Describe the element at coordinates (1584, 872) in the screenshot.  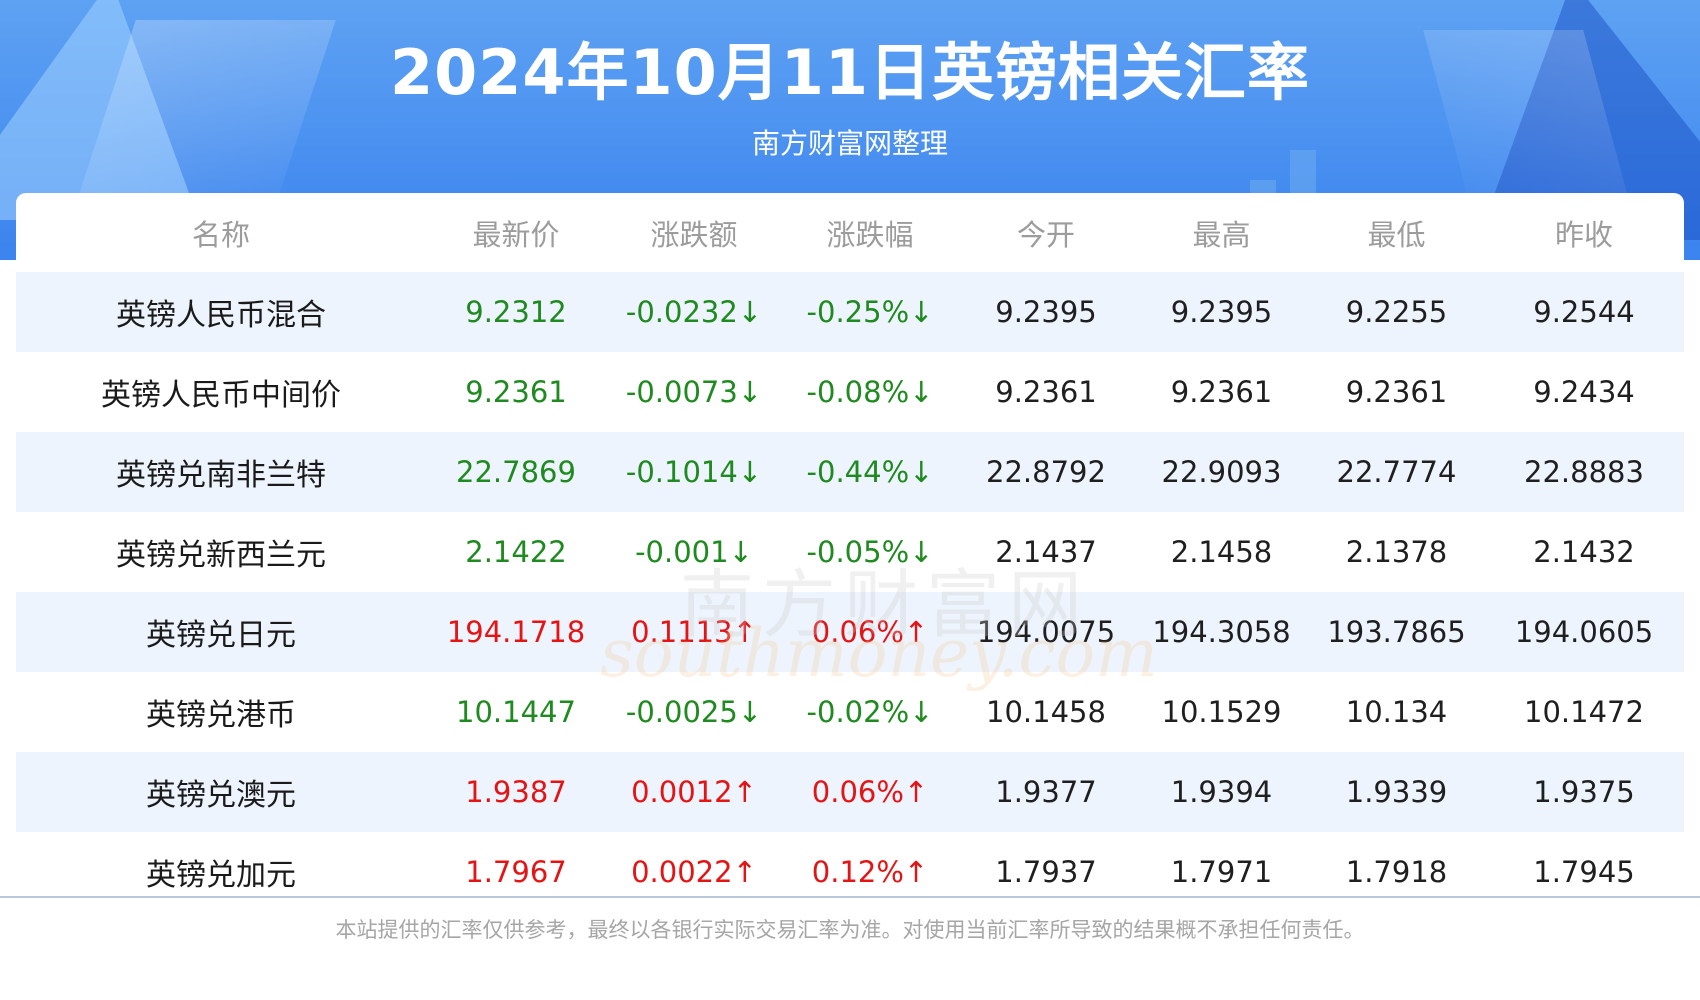
I see `cell-prev-close: 1.7945` at that location.